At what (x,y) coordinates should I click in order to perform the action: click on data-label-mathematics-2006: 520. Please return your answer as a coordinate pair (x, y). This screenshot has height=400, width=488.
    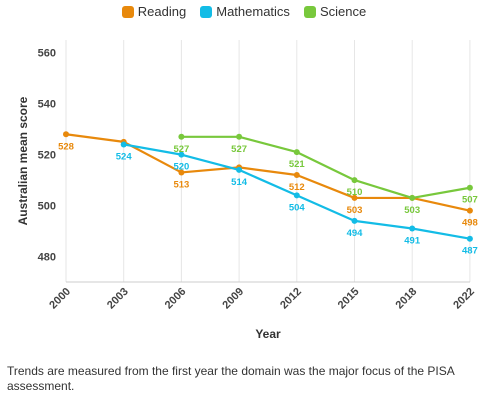
    Looking at the image, I should click on (181, 167).